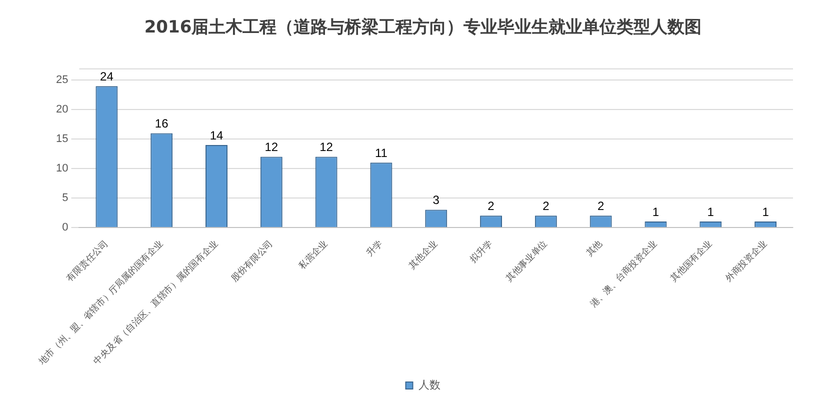 The width and height of the screenshot is (821, 409). What do you see at coordinates (594, 248) in the screenshot?
I see `x-tick-label: 其他` at bounding box center [594, 248].